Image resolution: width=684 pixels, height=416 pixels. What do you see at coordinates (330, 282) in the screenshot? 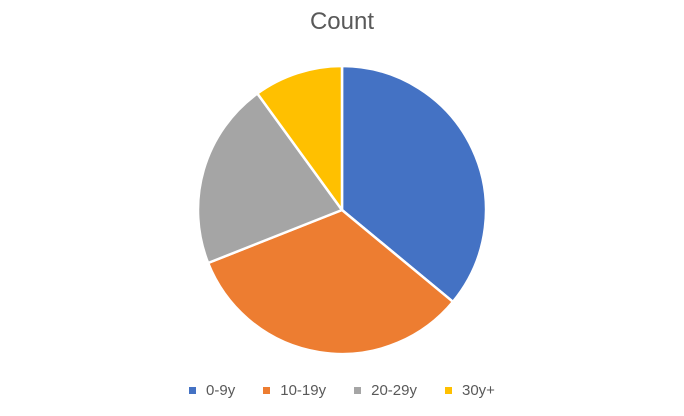
I see `pie-slice-10-19y` at bounding box center [330, 282].